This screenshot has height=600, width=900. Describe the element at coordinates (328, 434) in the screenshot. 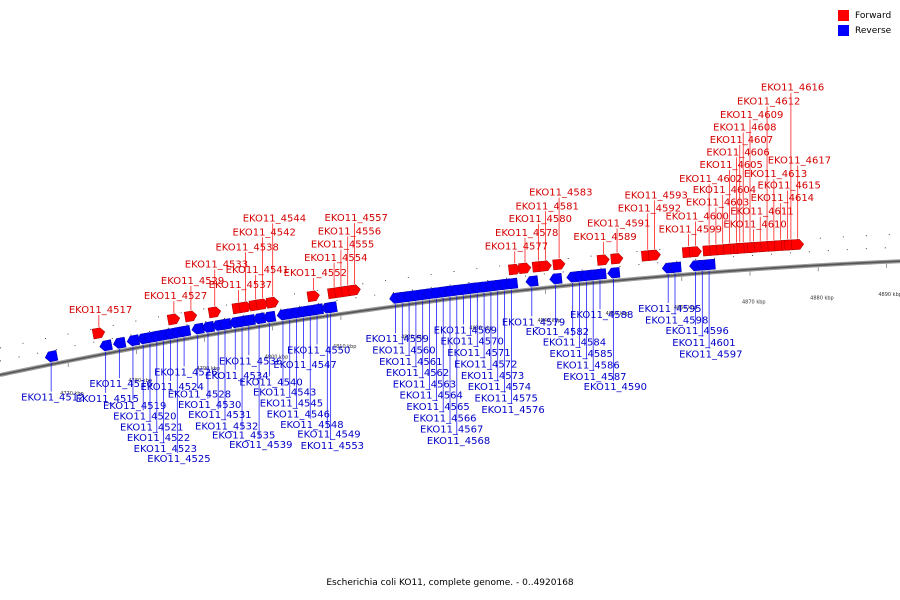

I see `gene-label: EKO11_4549` at that location.